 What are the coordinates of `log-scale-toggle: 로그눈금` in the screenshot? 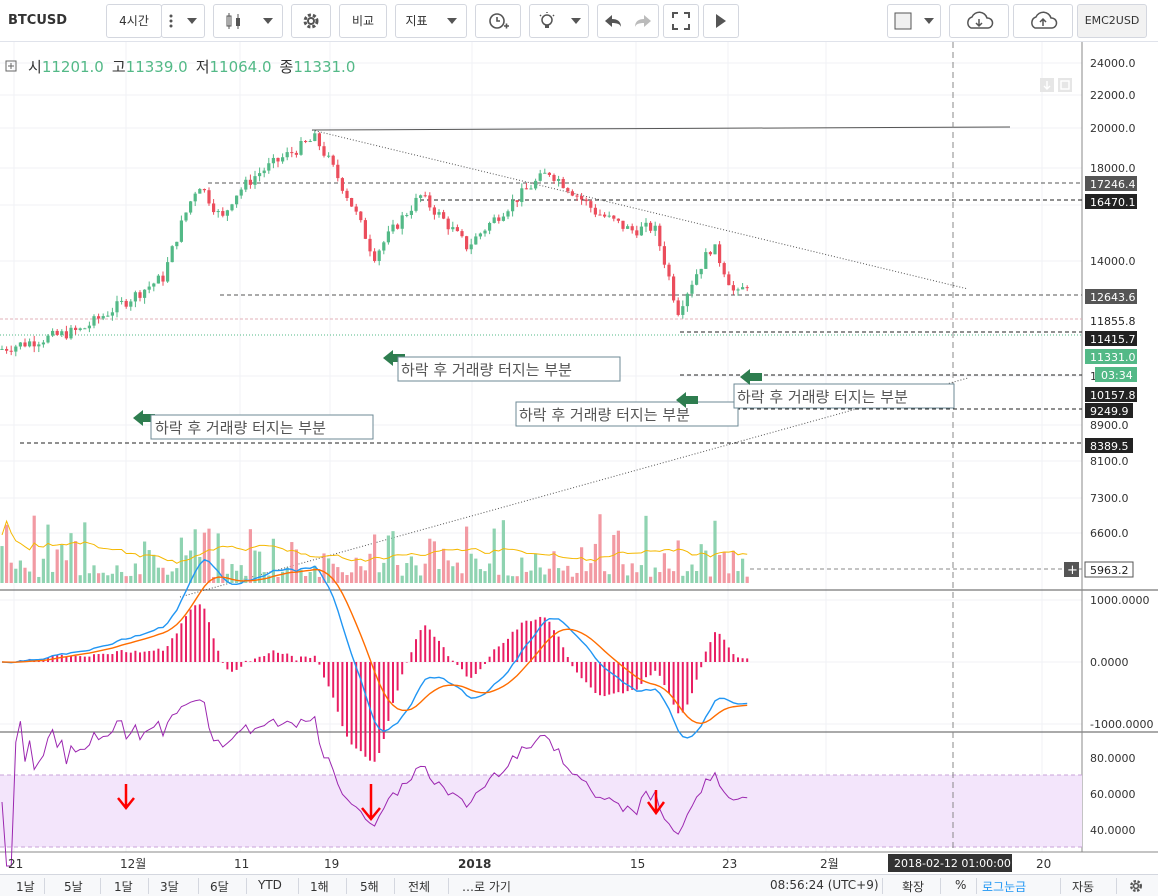 It's located at (1004, 887).